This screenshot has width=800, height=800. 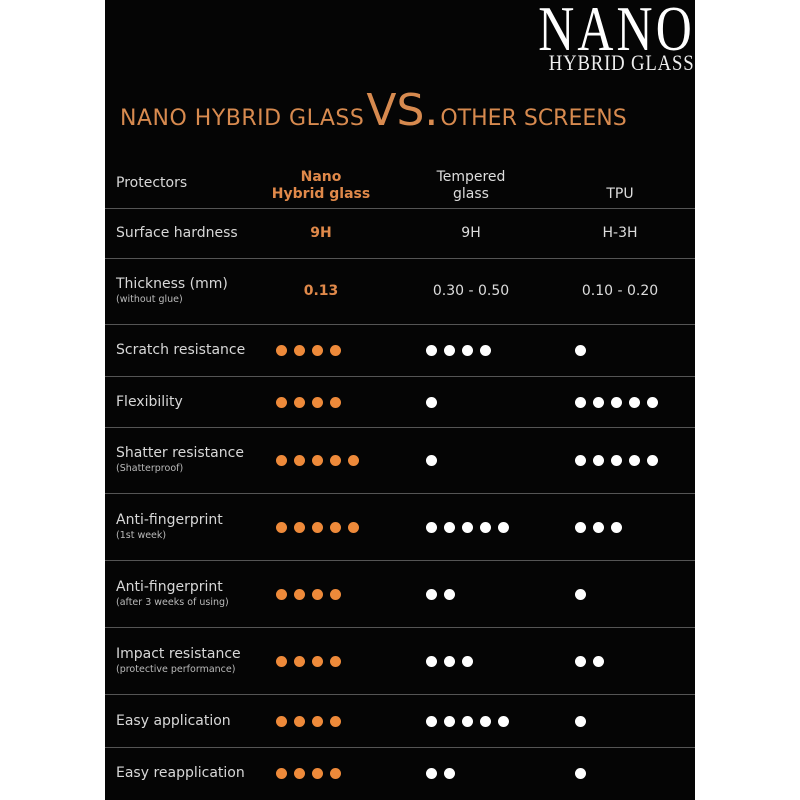 I want to click on cell-value: 0.13, so click(x=321, y=291).